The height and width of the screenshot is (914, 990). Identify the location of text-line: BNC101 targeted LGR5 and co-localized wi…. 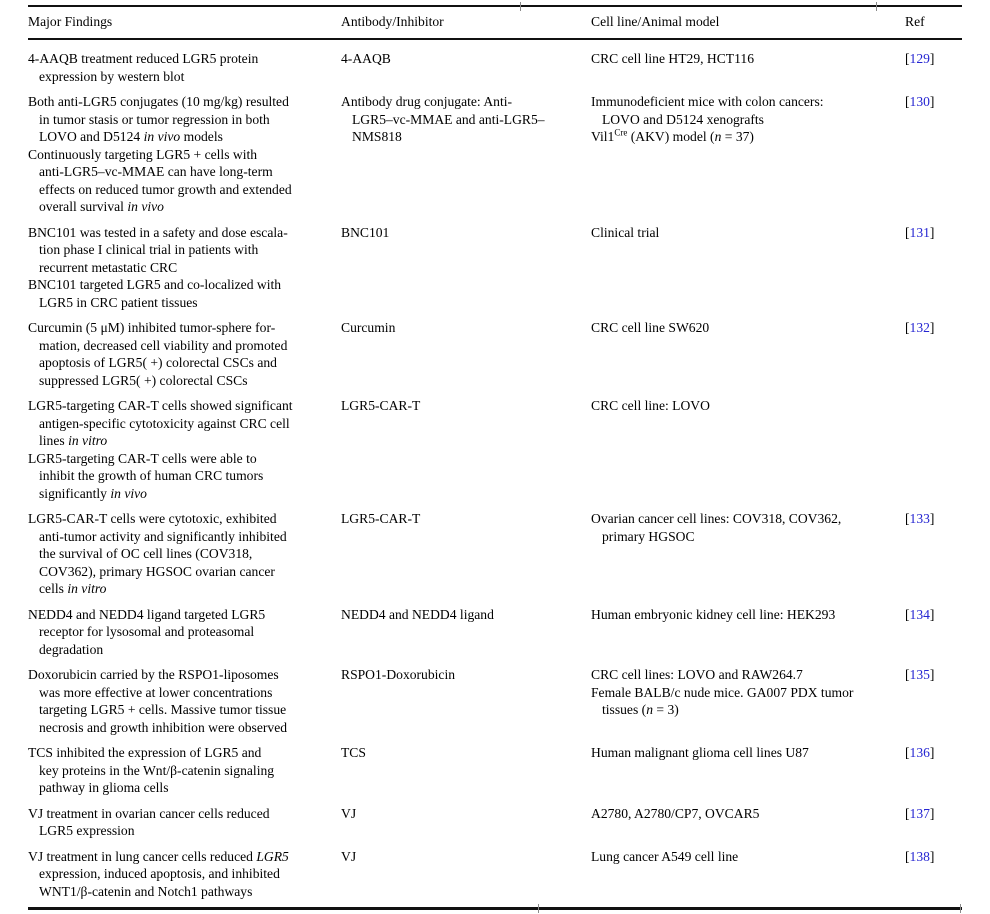
(155, 284).